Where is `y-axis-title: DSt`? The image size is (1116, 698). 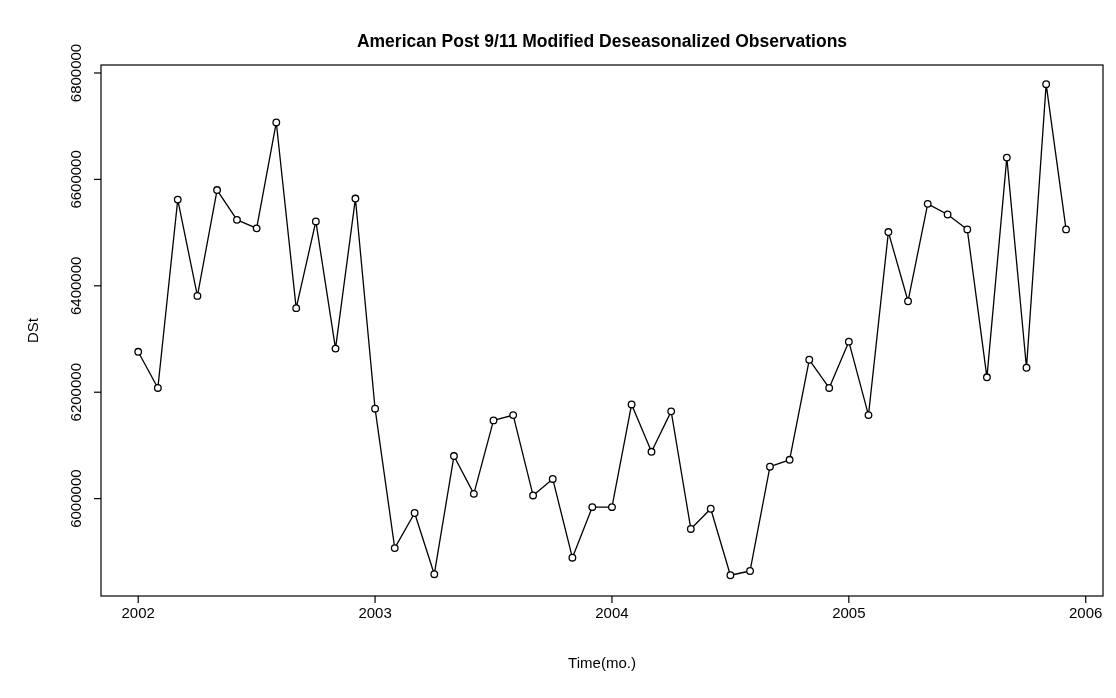
y-axis-title: DSt is located at coordinates (32, 330).